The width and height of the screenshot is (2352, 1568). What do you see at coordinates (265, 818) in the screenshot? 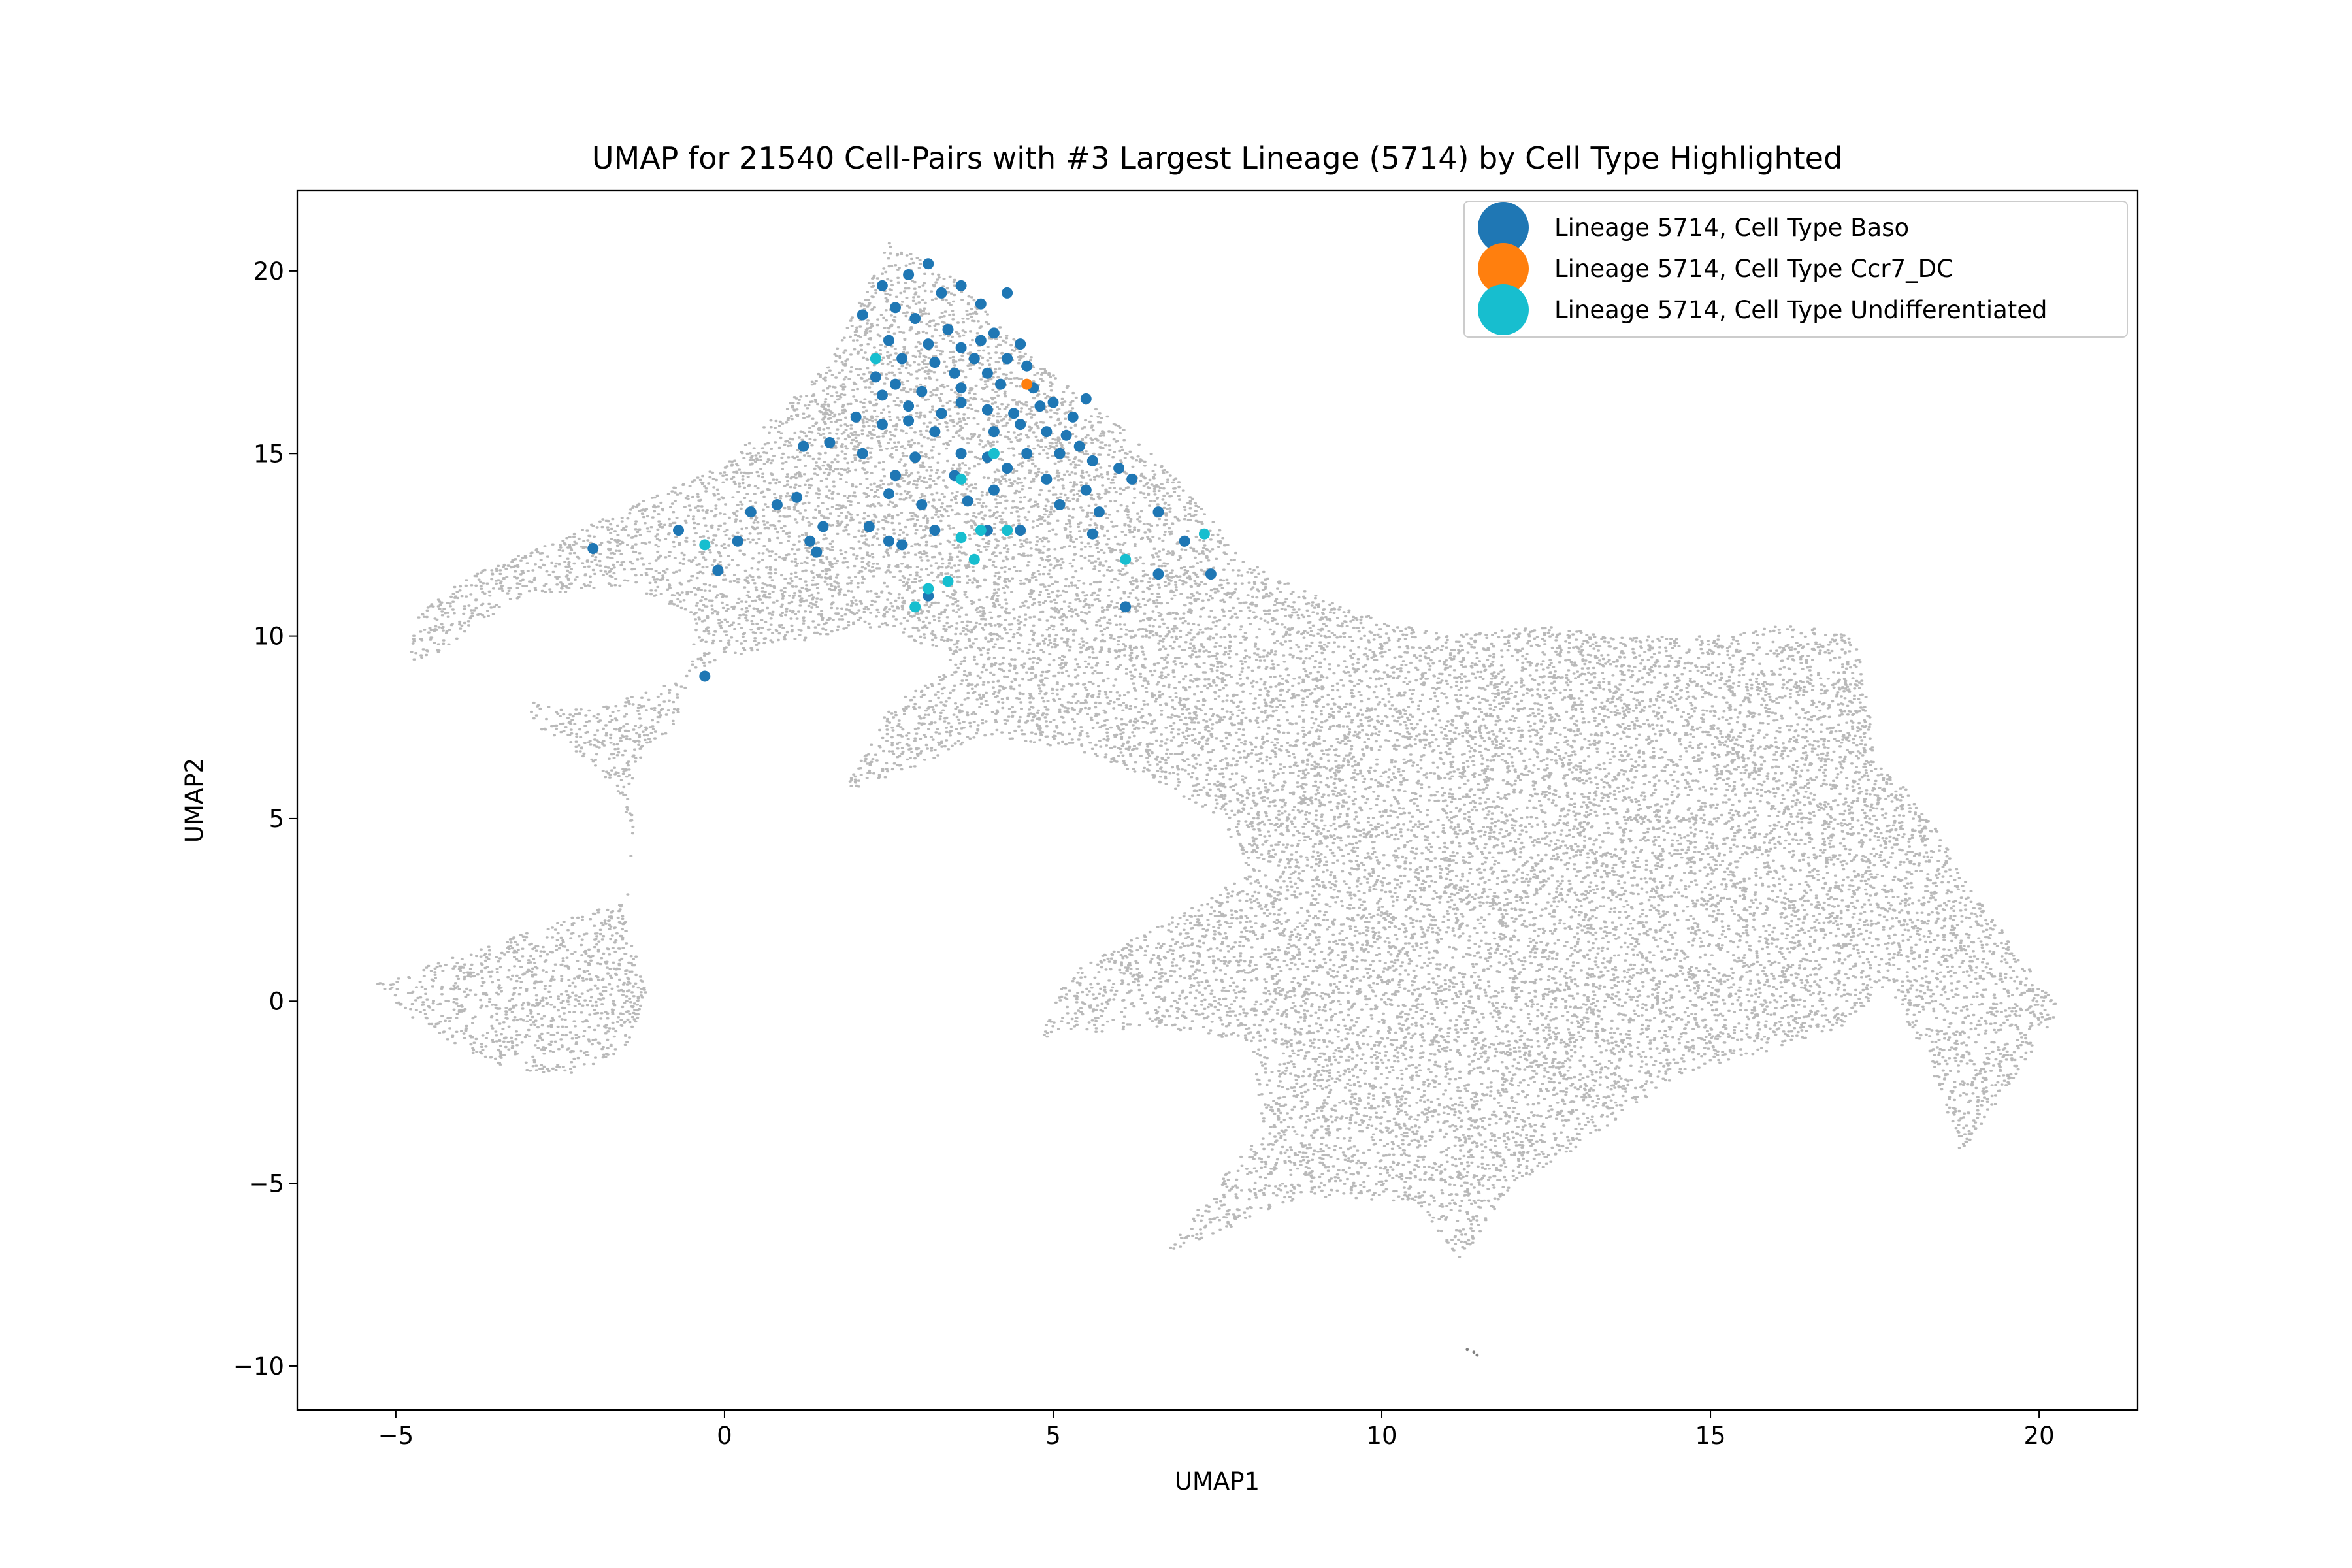
I see `y-axis-ticks: −10 −5 0 5 10 15 20` at bounding box center [265, 818].